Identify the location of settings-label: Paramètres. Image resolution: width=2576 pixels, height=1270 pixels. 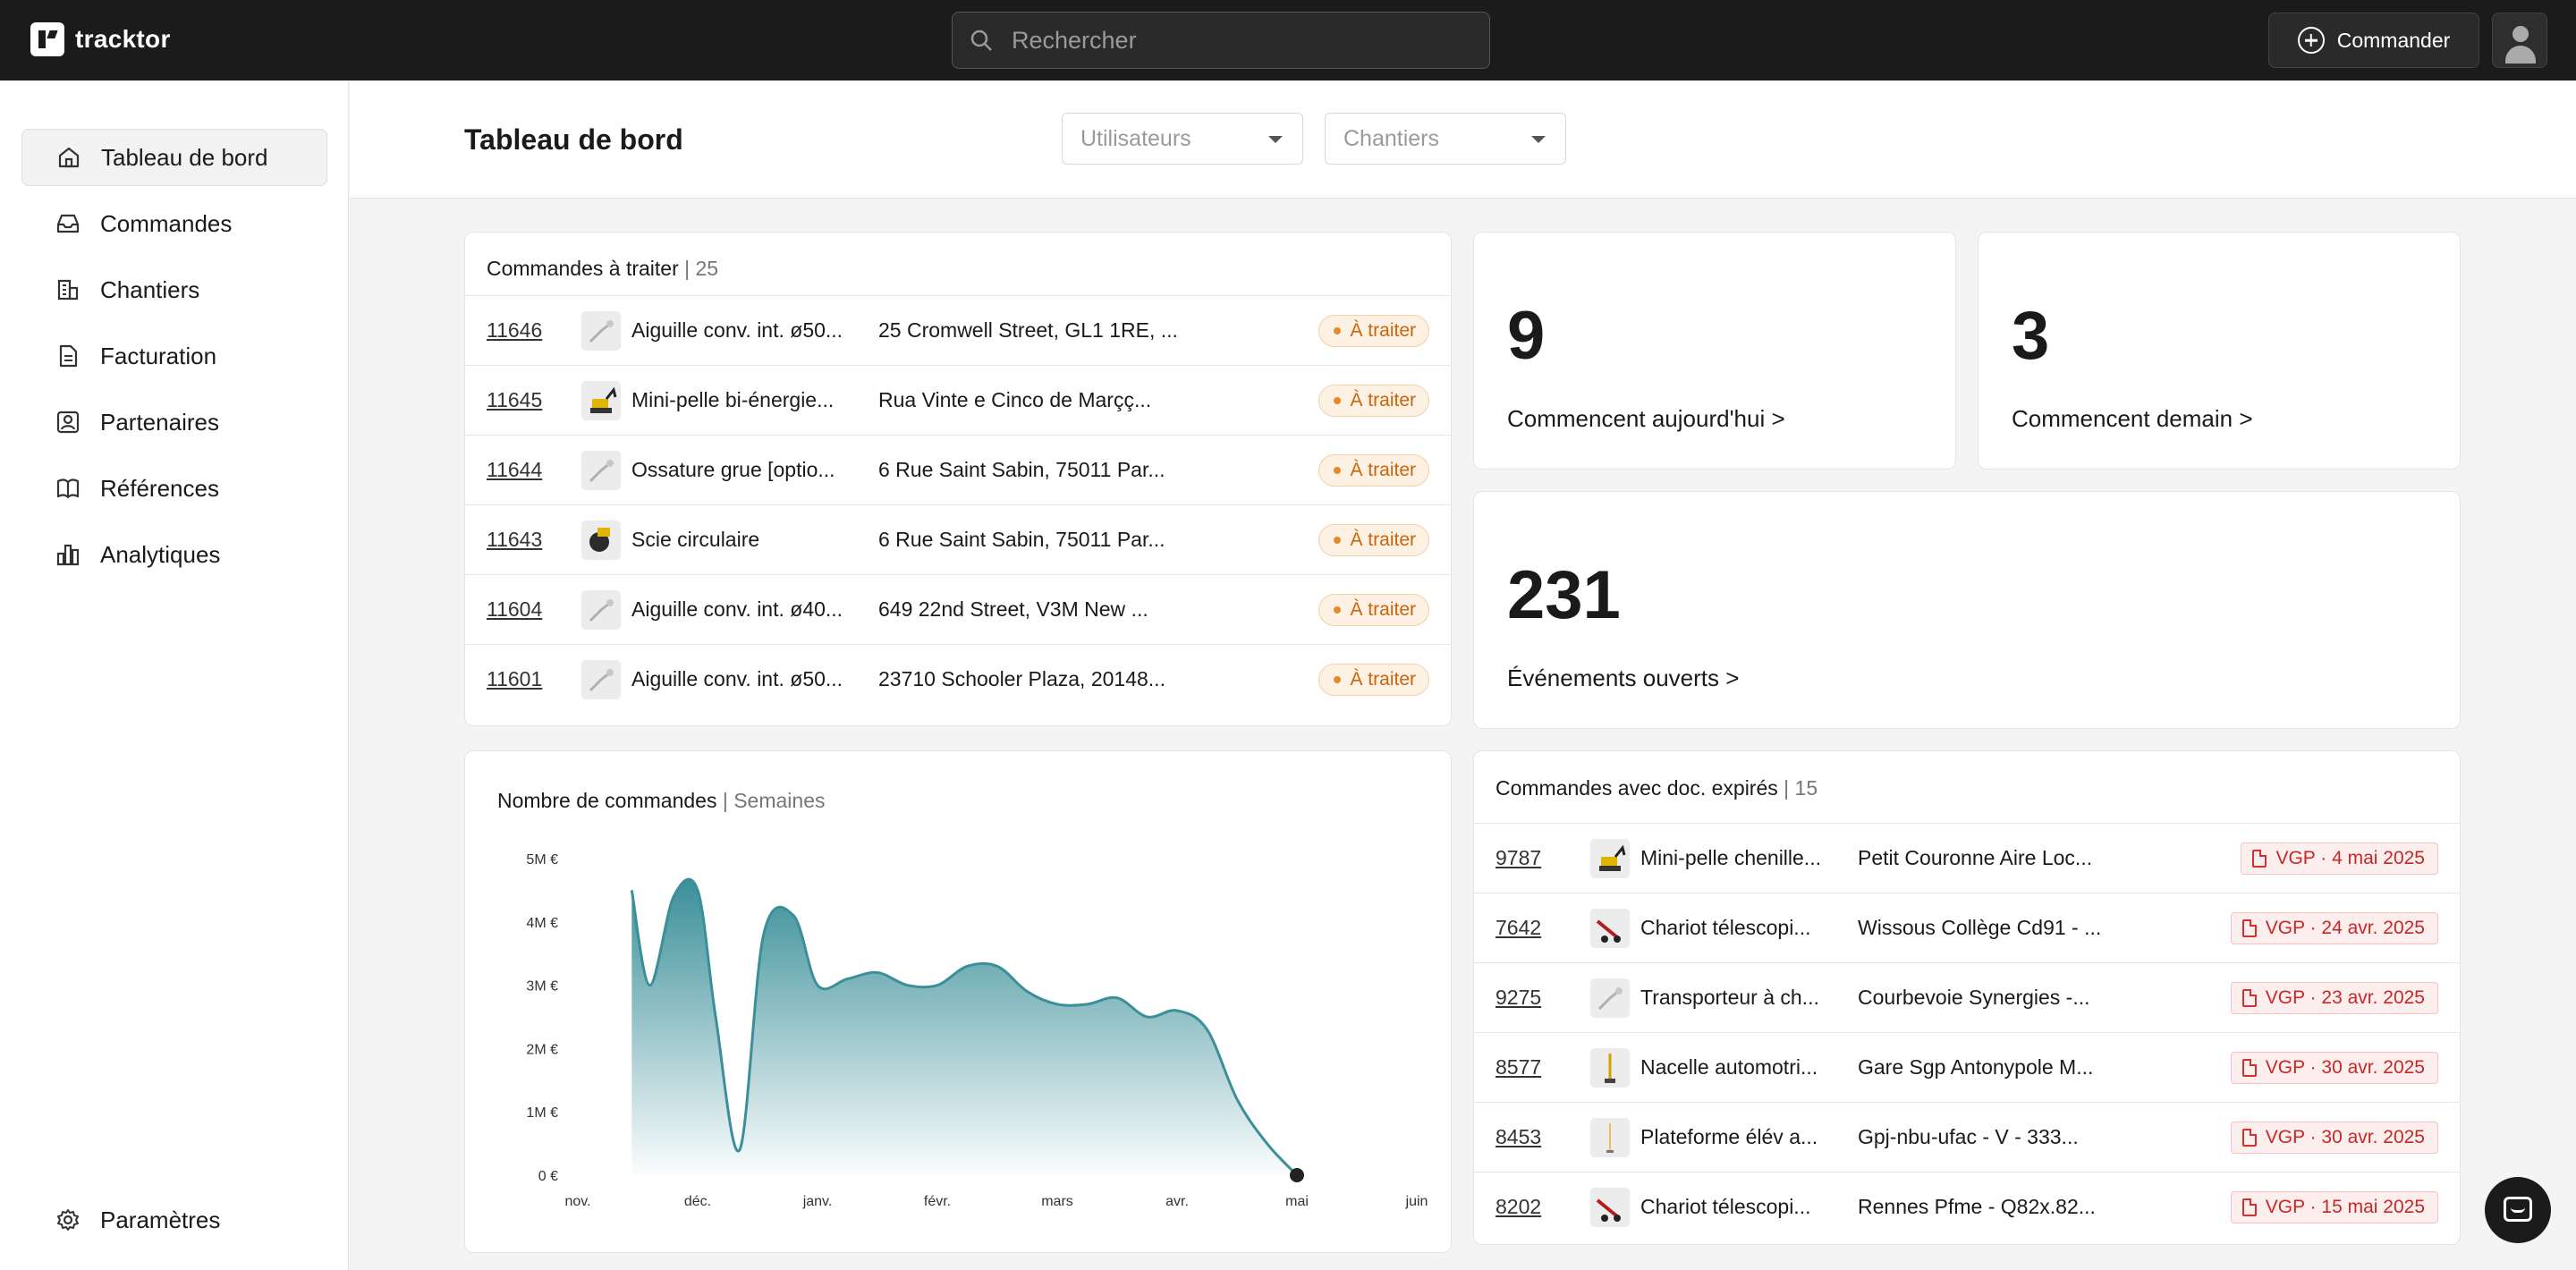
(160, 1220).